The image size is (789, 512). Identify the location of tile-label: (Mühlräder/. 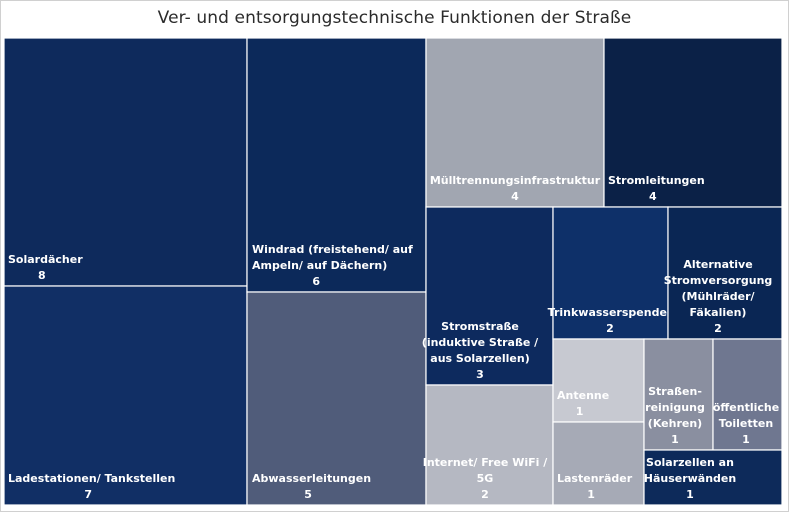
(718, 296).